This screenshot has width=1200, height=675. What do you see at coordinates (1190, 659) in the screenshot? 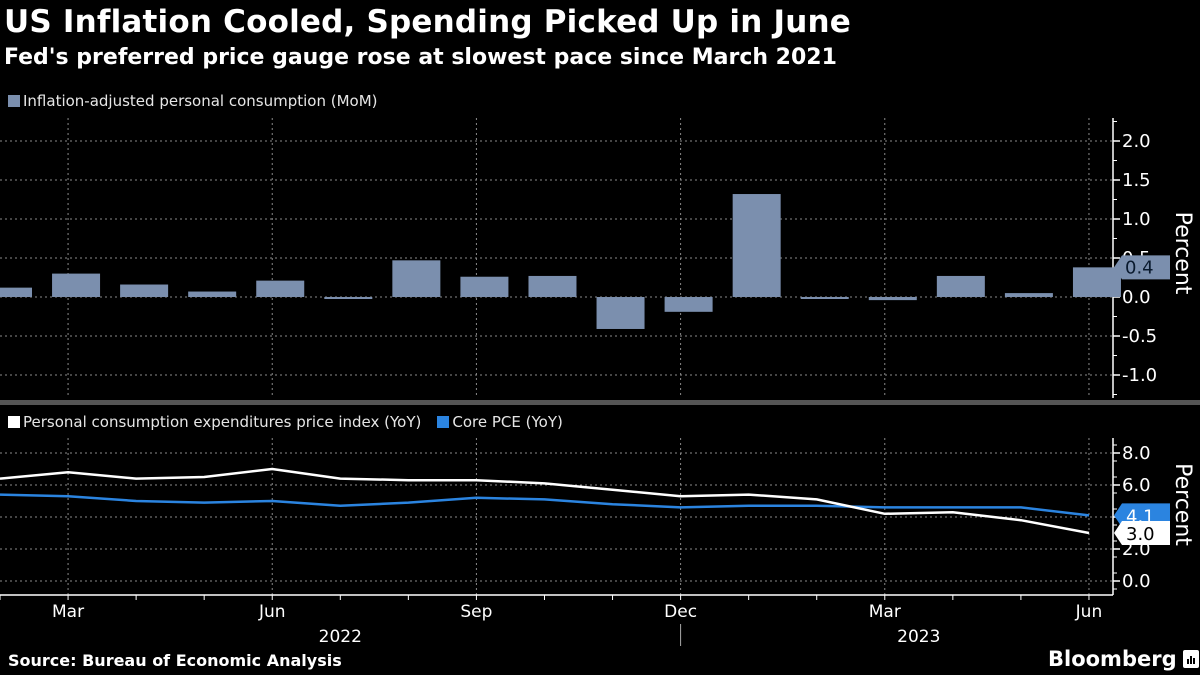
I see `bloomberg-chart-icon` at bounding box center [1190, 659].